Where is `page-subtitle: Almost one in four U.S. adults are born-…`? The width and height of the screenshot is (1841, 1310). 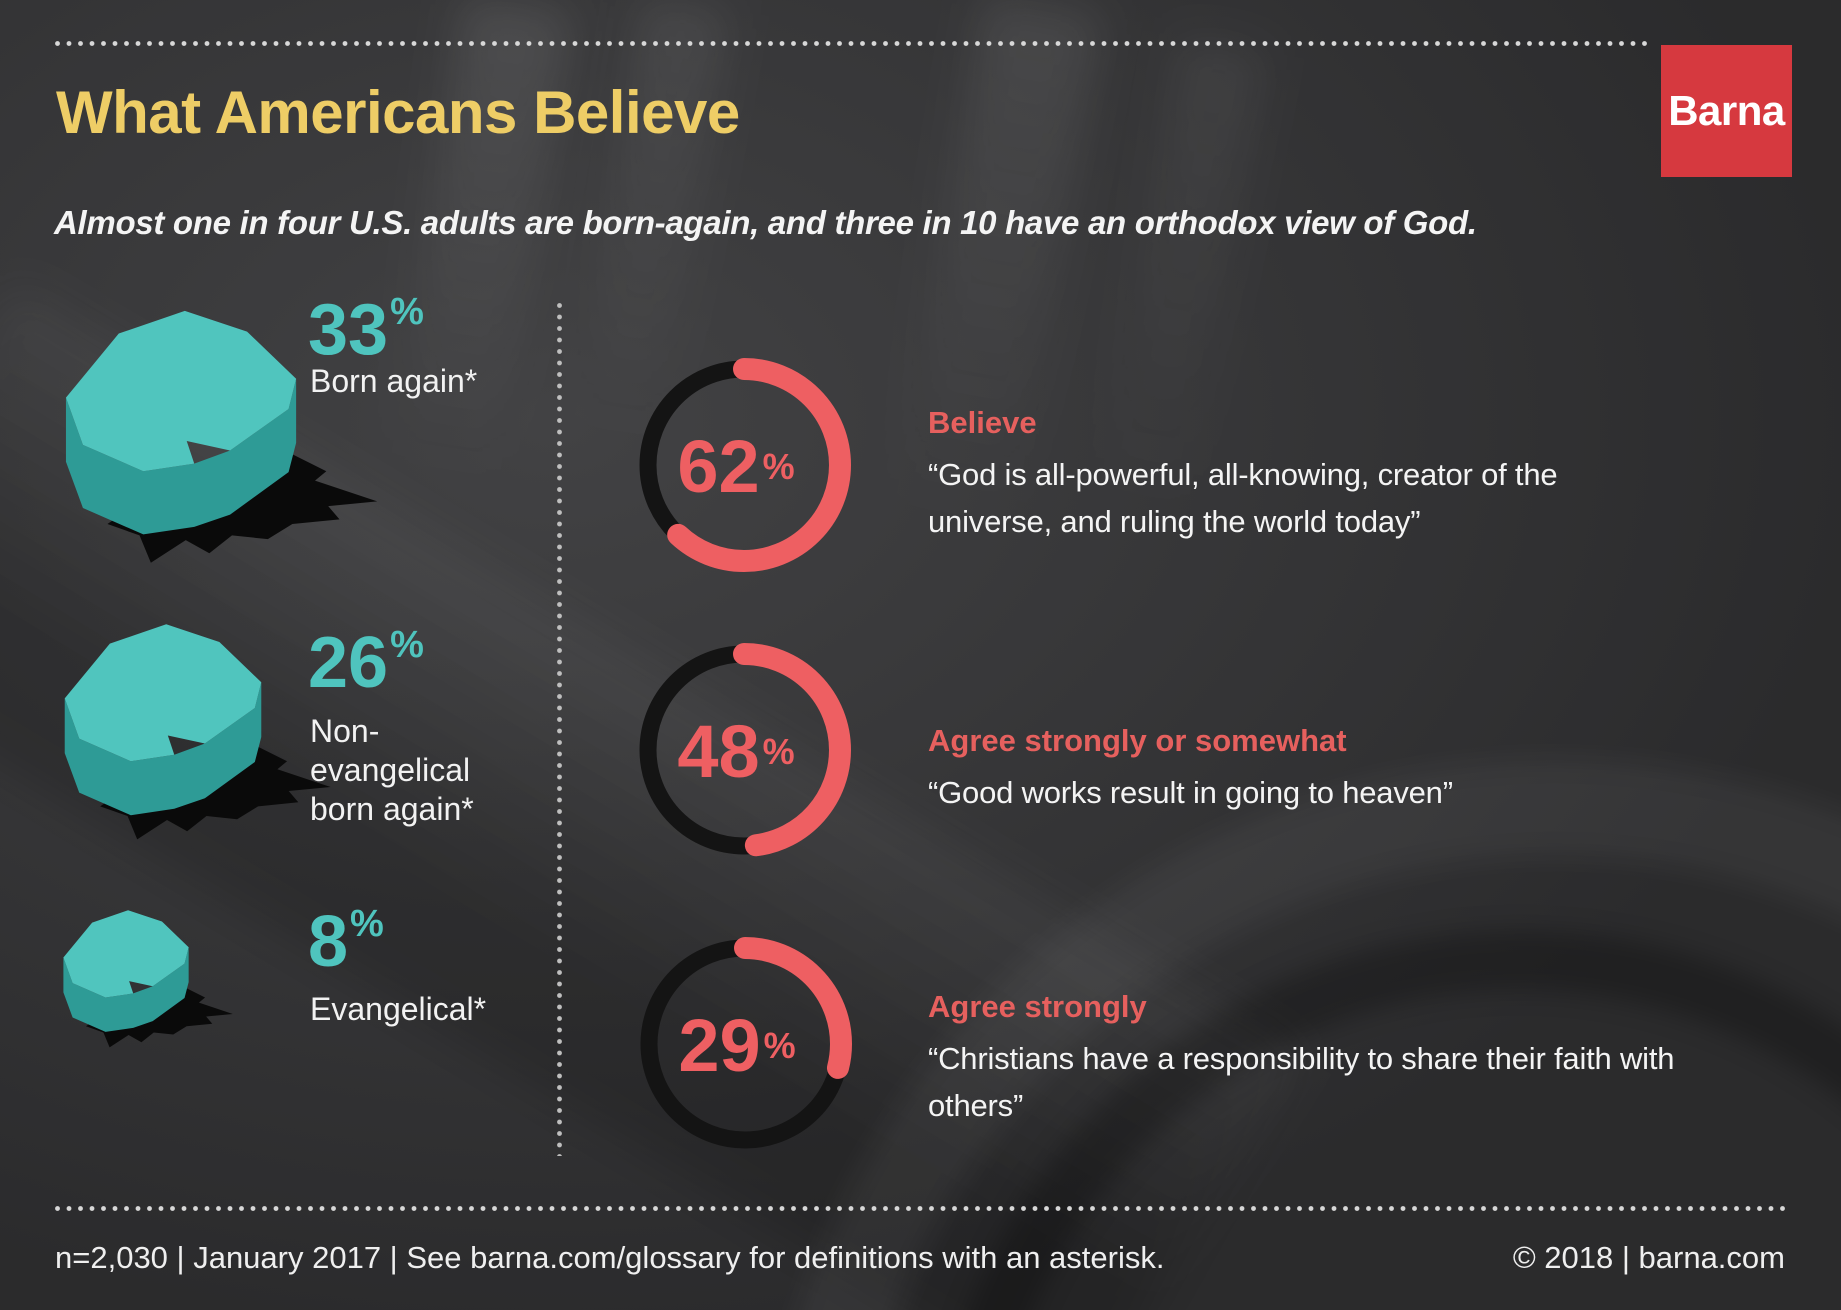 page-subtitle: Almost one in four U.S. adults are born-… is located at coordinates (765, 222).